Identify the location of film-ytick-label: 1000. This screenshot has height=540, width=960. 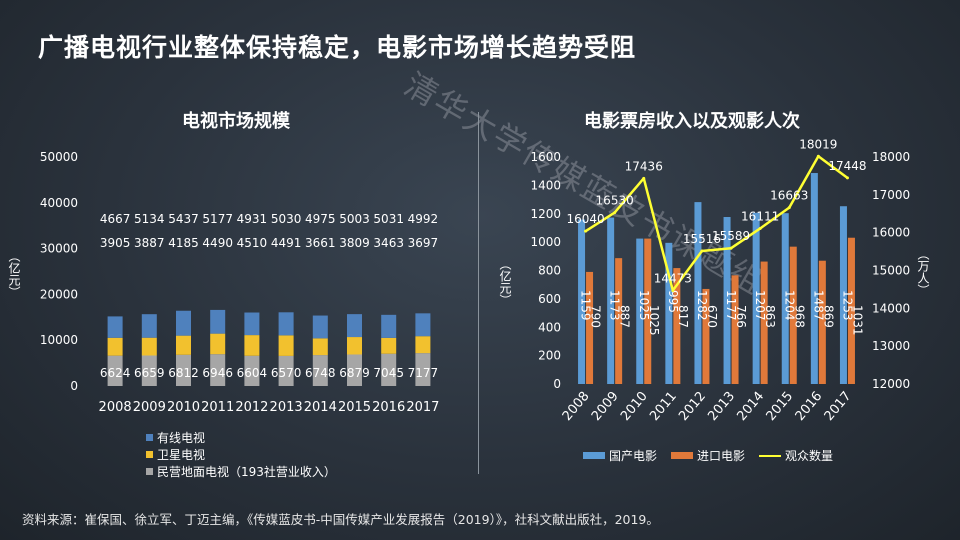
(545, 242).